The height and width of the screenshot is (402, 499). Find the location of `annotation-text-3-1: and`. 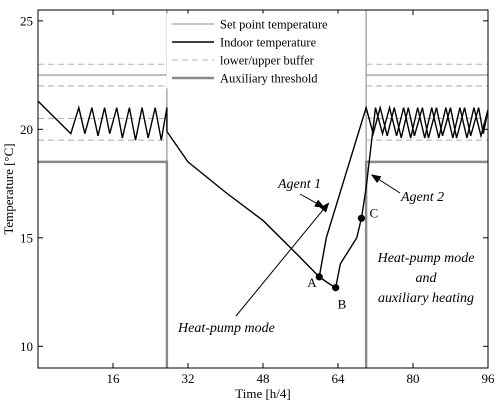

annotation-text-3-1: and is located at coordinates (427, 278).